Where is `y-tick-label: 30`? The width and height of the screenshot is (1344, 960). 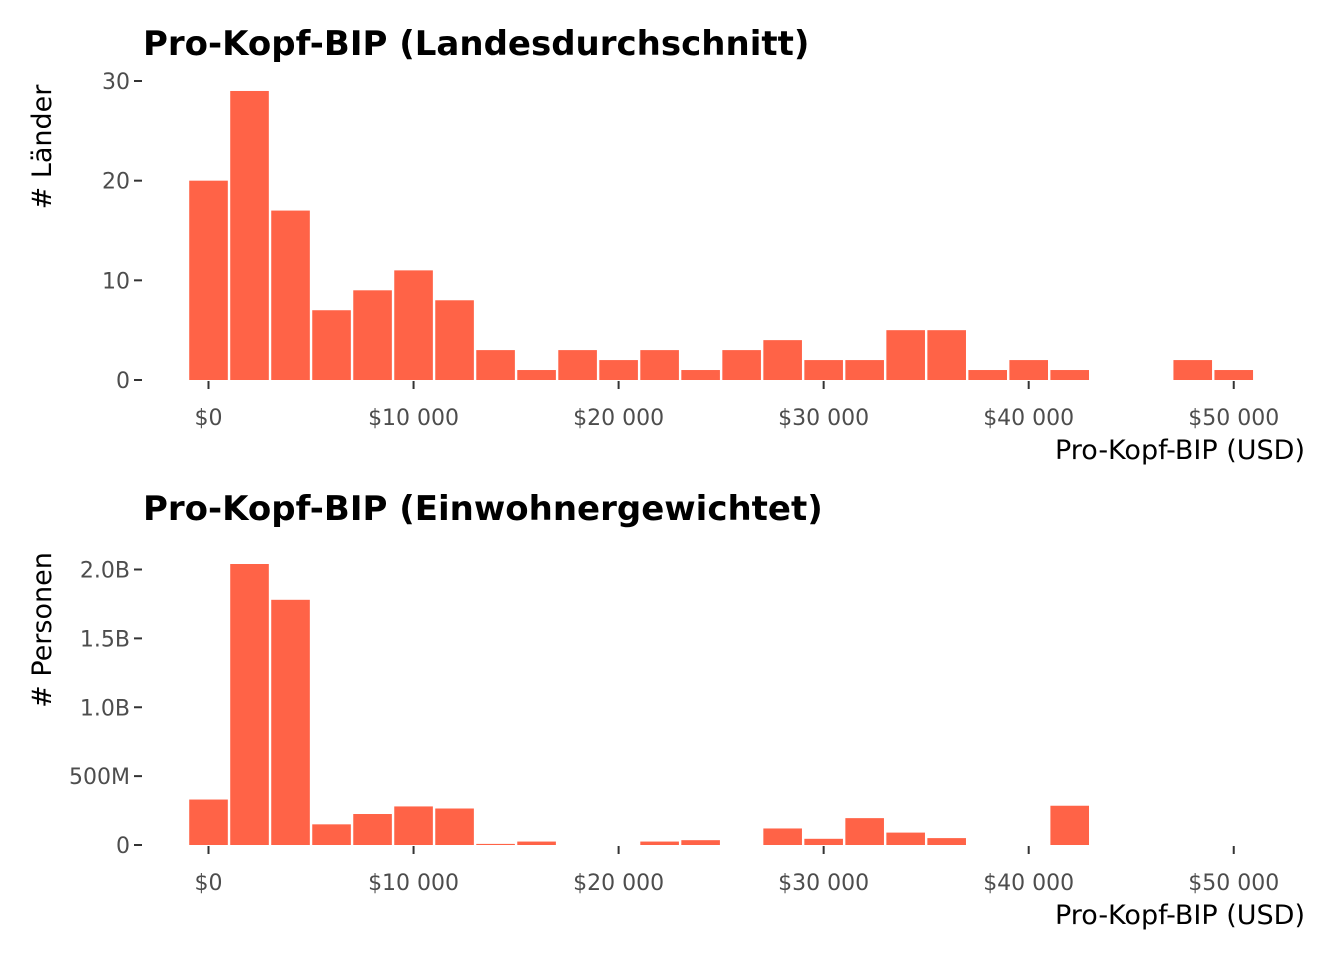 y-tick-label: 30 is located at coordinates (116, 82).